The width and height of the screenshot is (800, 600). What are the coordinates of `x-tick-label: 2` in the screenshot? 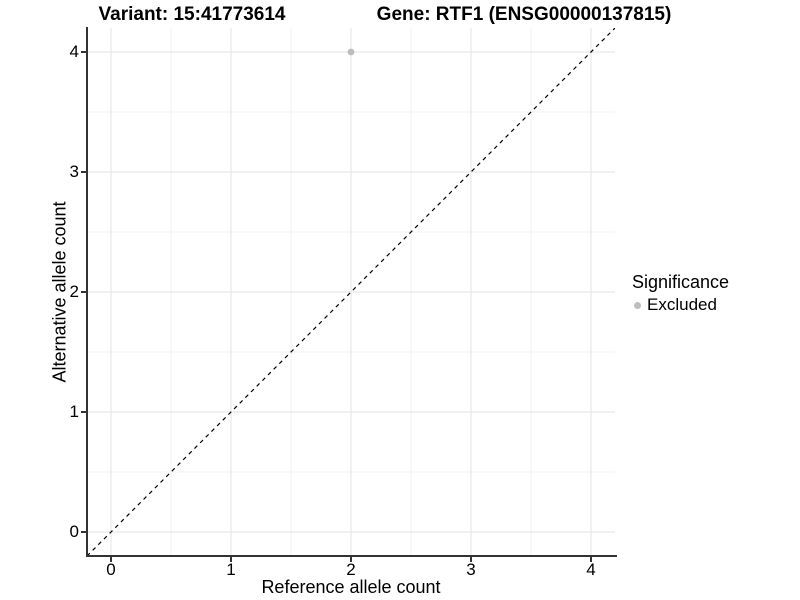 It's located at (351, 569).